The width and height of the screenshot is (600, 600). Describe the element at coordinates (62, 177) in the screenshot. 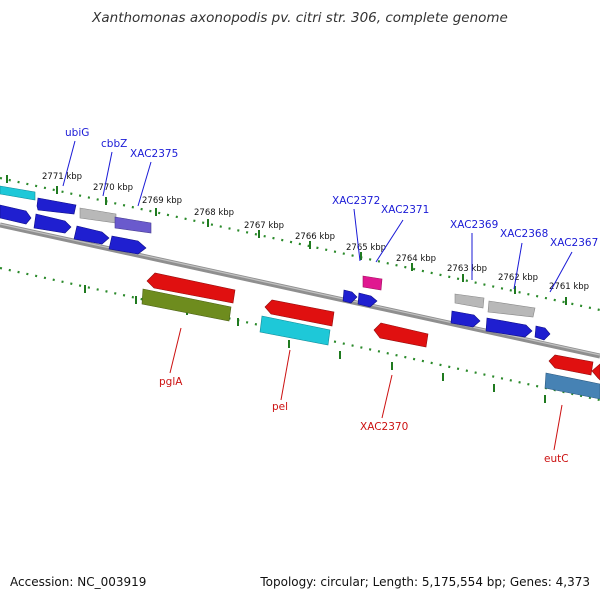

I see `scale-label: 2771 kbp` at that location.